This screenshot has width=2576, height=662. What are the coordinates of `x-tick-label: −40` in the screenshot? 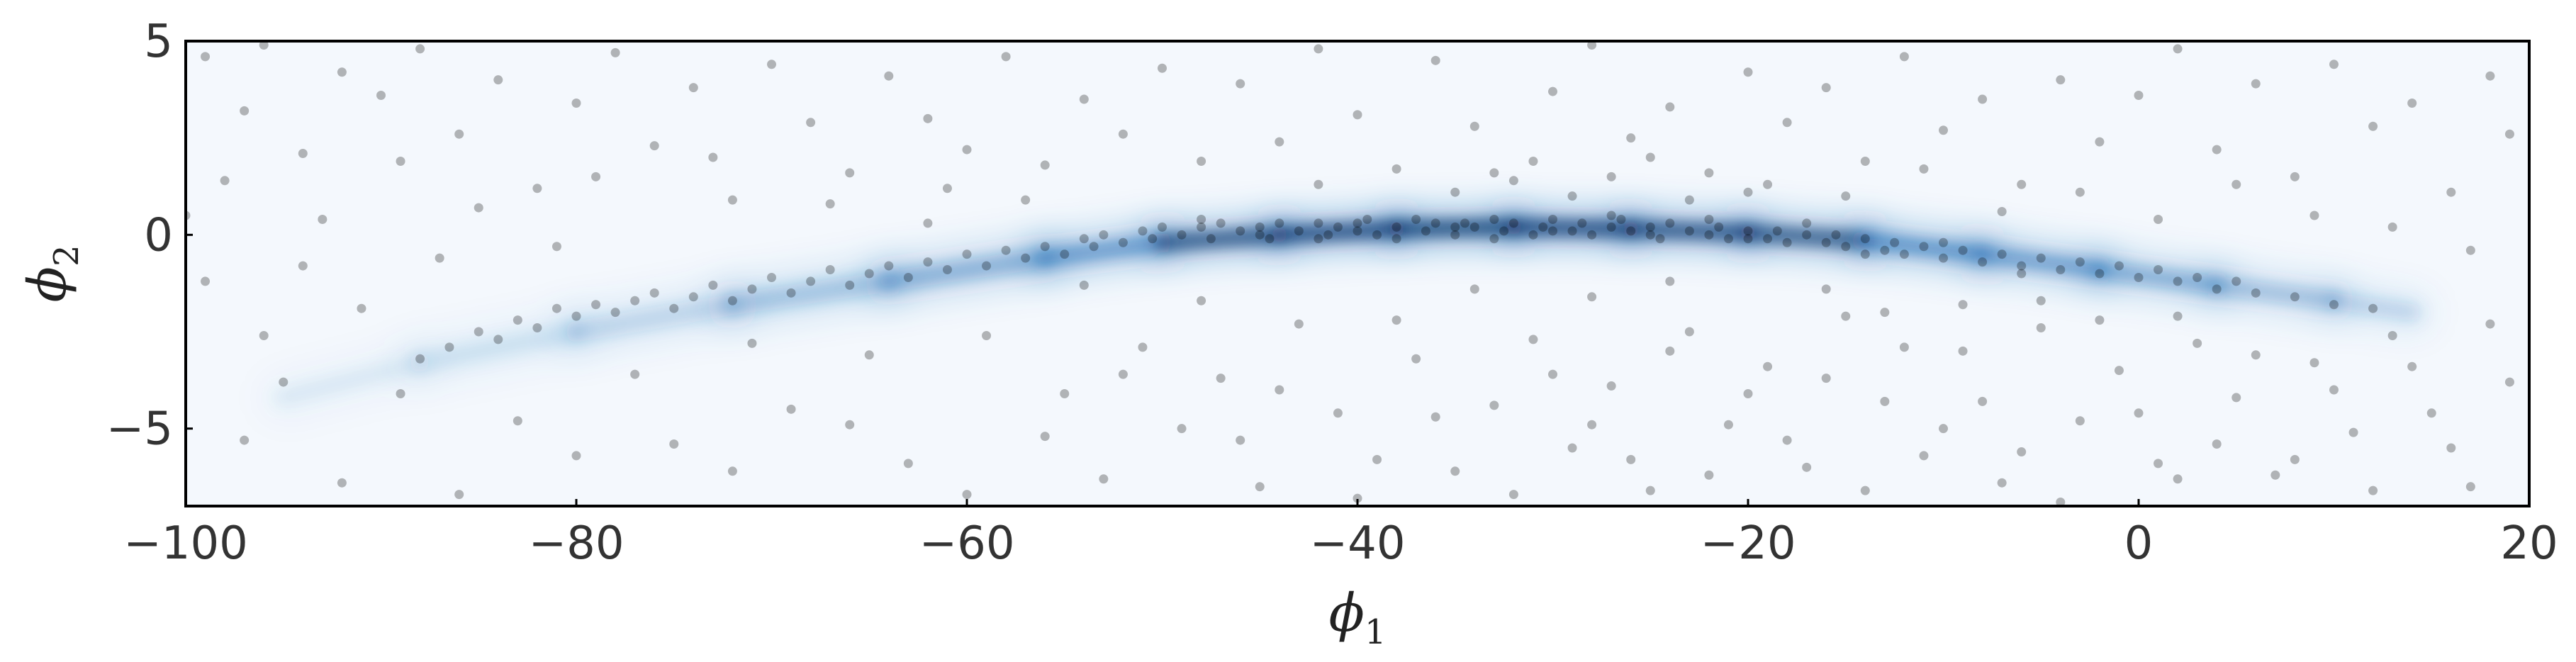 It's located at (1357, 543).